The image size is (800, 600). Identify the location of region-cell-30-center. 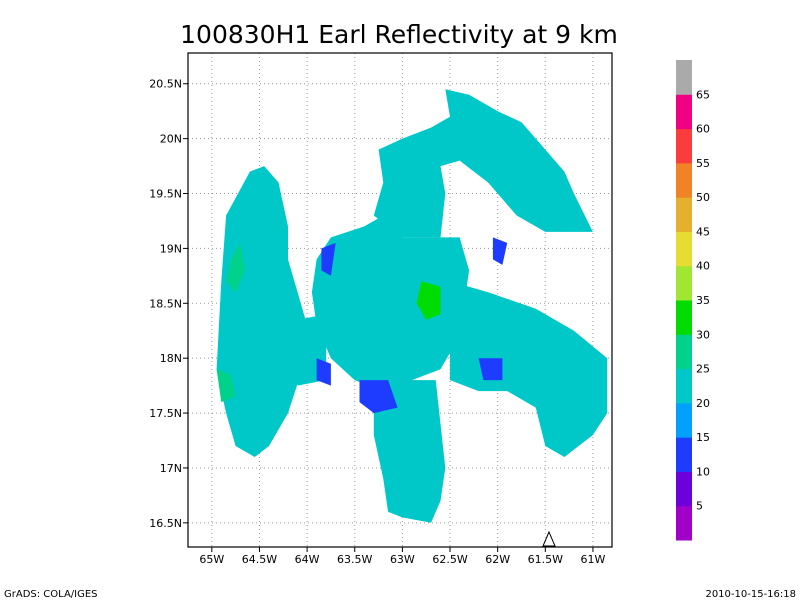
(428, 300).